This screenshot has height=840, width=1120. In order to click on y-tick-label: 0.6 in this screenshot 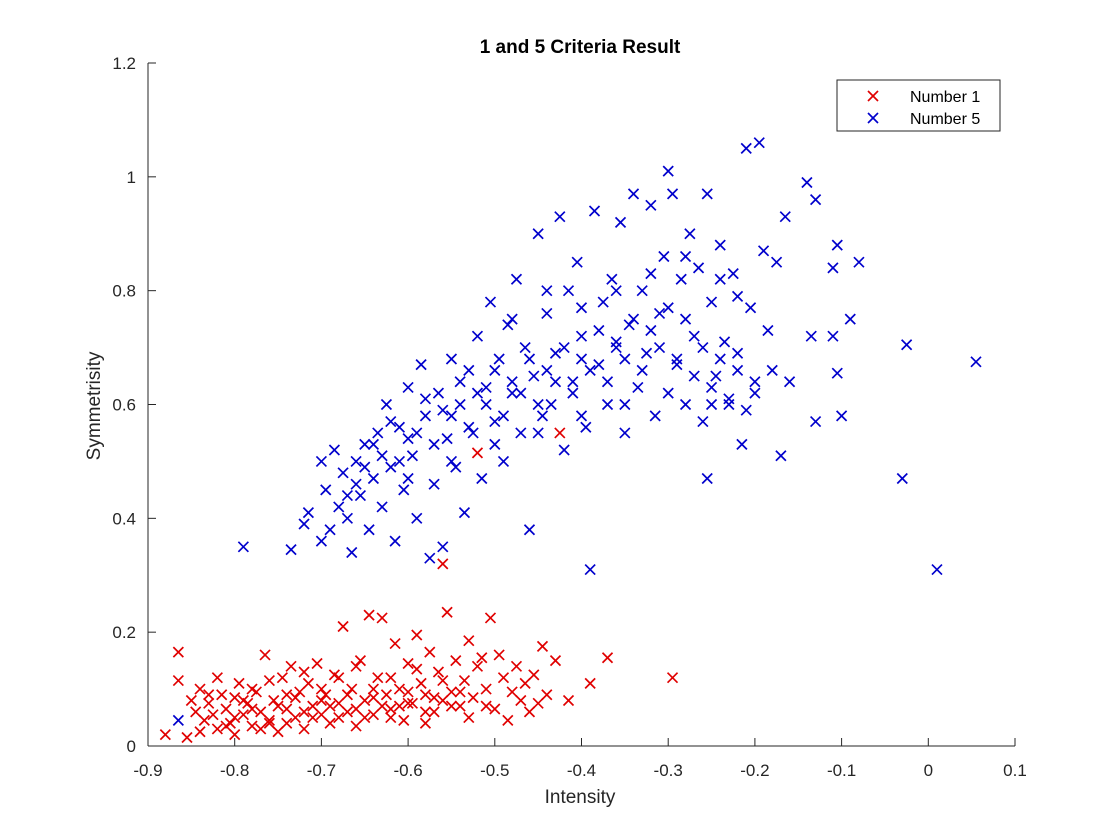, I will do `click(124, 405)`.